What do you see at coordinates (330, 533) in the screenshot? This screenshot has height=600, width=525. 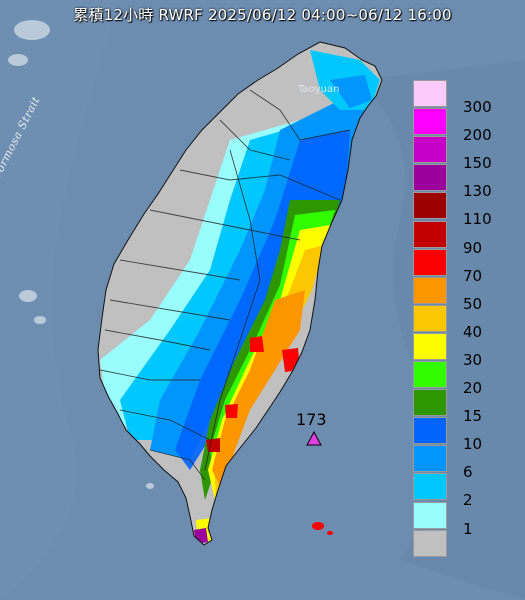 I see `orchid-island-rain` at bounding box center [330, 533].